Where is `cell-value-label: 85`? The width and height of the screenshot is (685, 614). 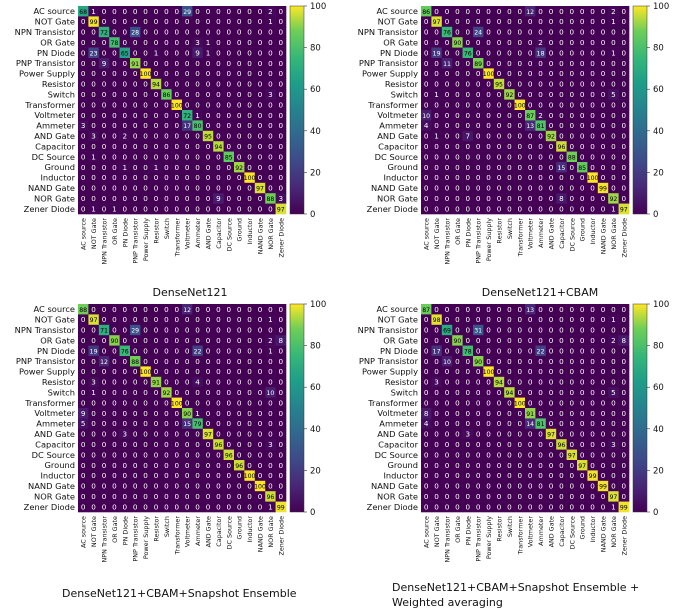
cell-value-label: 85 is located at coordinates (582, 168).